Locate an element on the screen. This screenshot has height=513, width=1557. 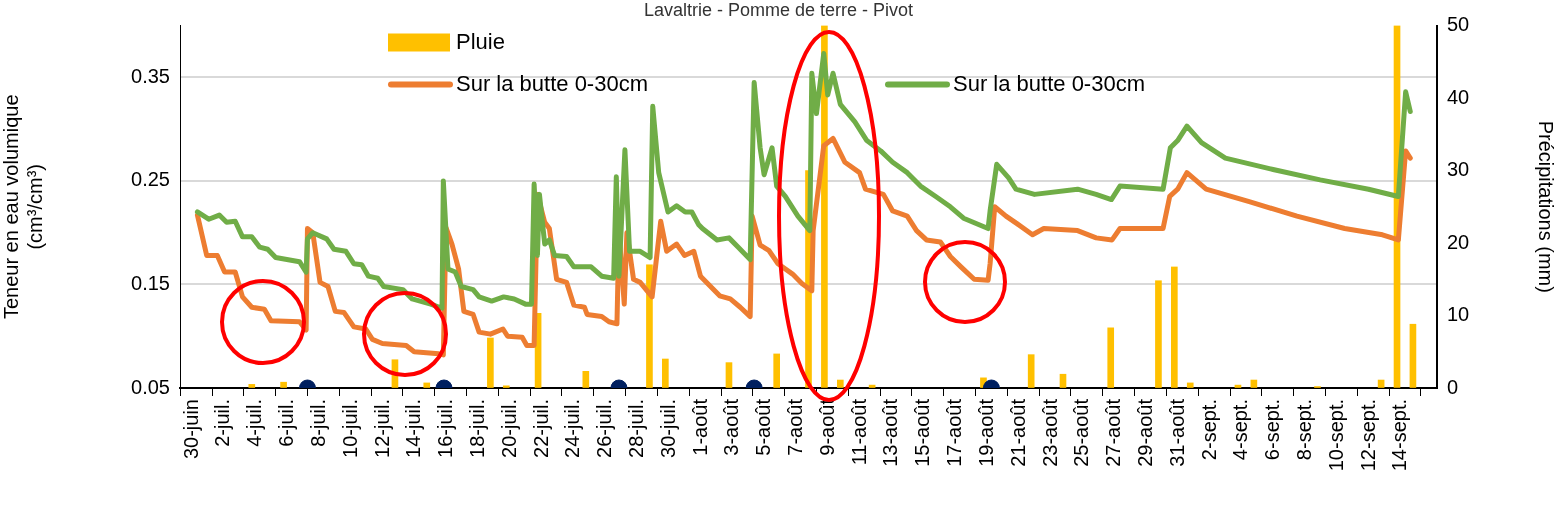
x-tick-label: 14-juil. is located at coordinates (413, 428).